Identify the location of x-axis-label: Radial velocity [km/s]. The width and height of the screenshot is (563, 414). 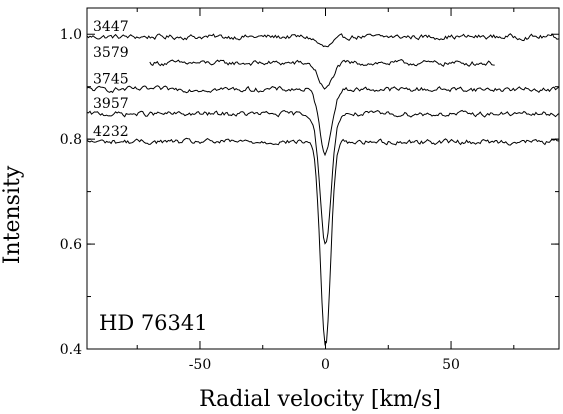
(320, 399).